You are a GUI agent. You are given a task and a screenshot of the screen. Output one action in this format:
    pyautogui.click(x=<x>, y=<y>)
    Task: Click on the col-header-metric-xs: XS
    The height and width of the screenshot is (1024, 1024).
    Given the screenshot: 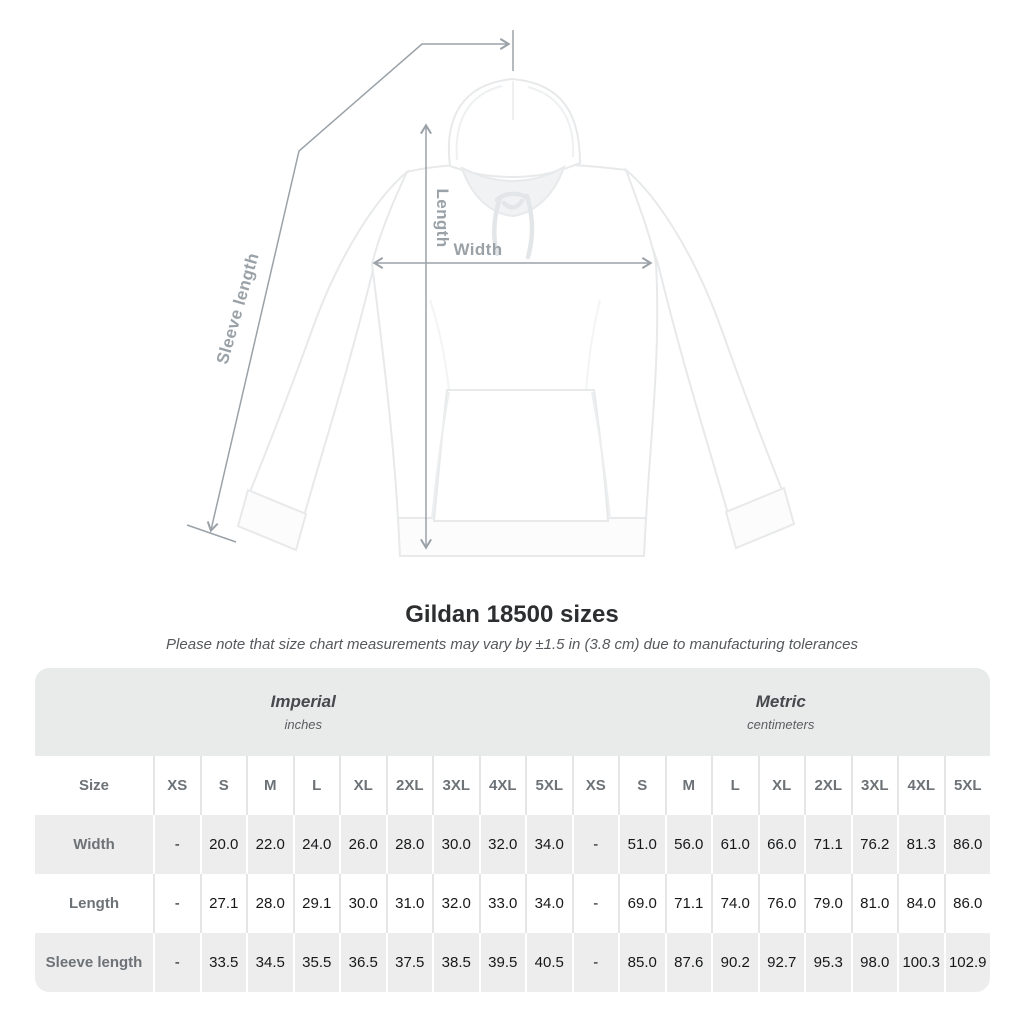 What is the action you would take?
    pyautogui.click(x=594, y=785)
    